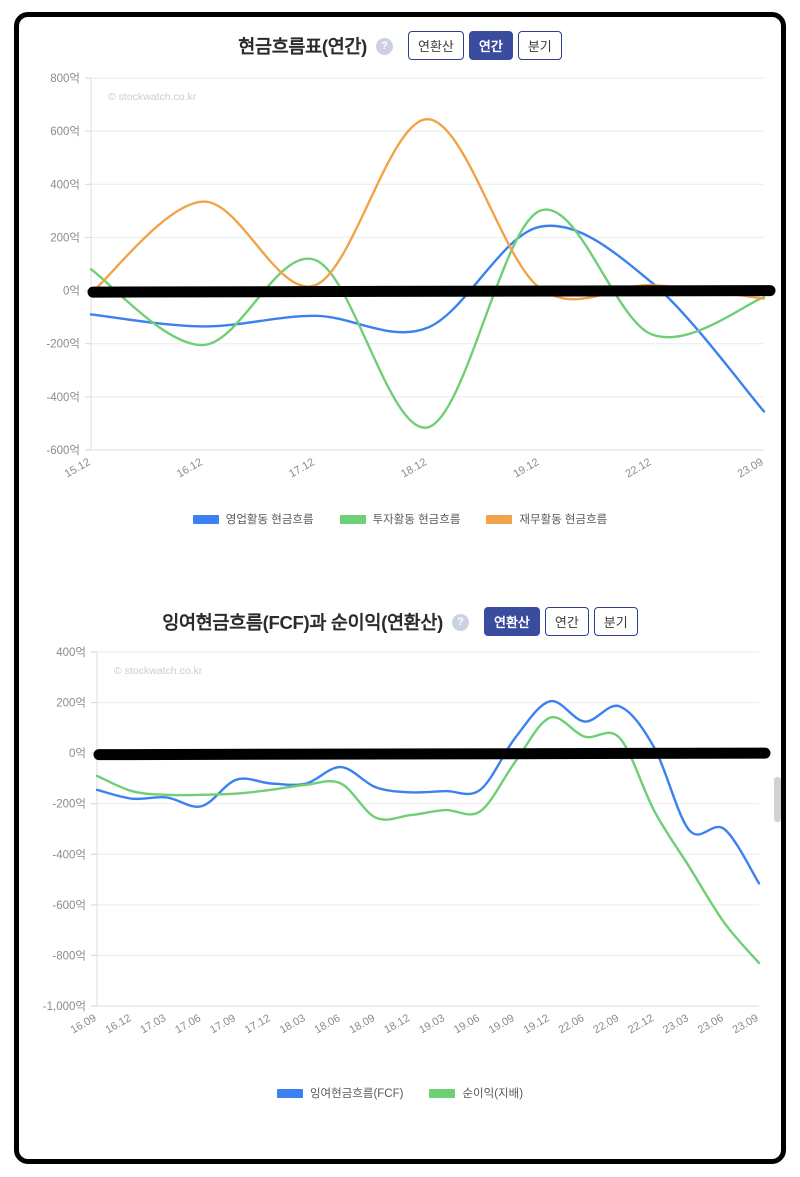 This screenshot has width=800, height=1177. I want to click on chart1-period-toggle-group: 연환산 연간 분기, so click(485, 45).